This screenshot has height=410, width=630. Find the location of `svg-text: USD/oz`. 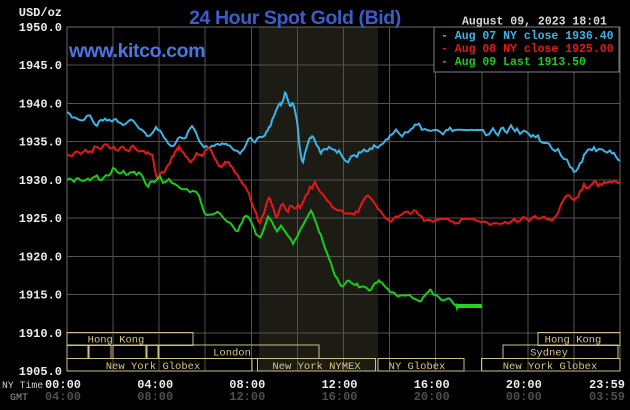

svg-text: USD/oz is located at coordinates (40, 13).